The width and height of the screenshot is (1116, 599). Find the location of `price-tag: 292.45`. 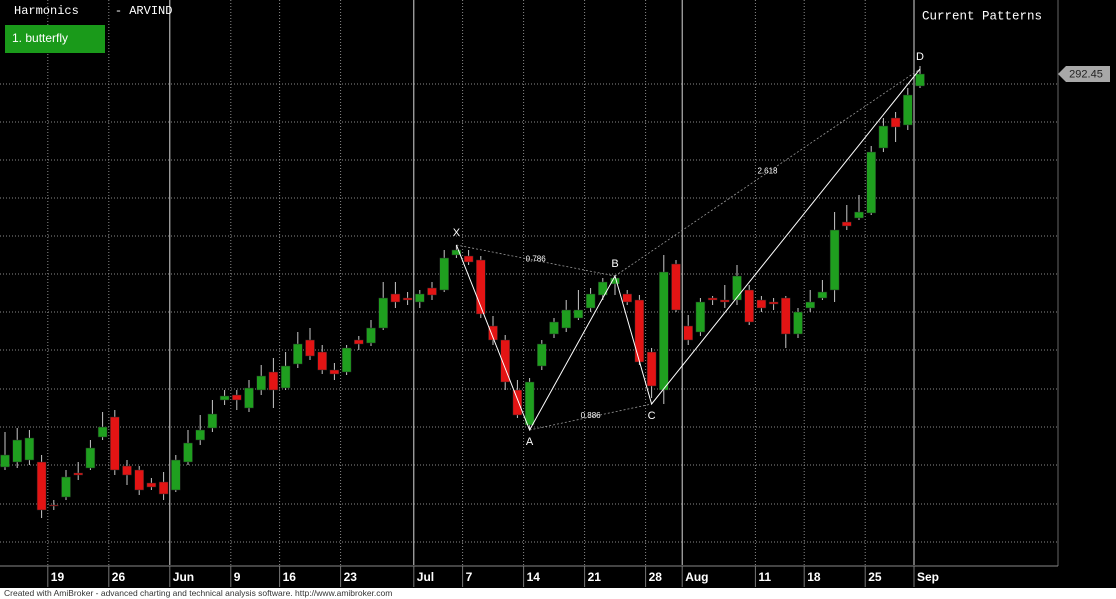

price-tag: 292.45 is located at coordinates (1084, 74).